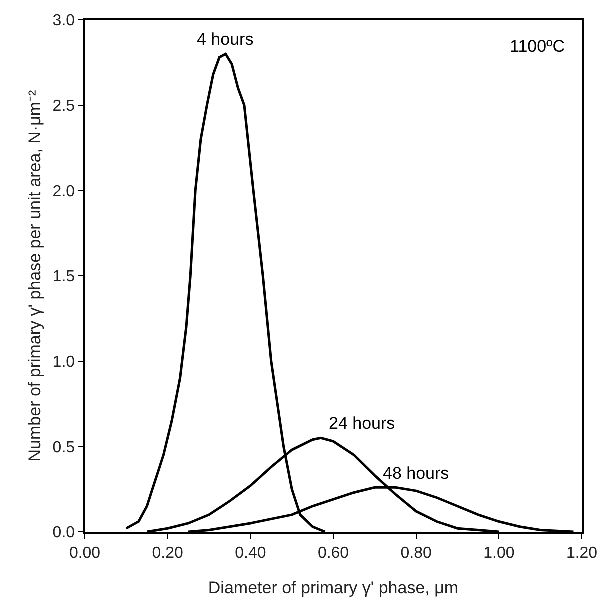  What do you see at coordinates (538, 46) in the screenshot?
I see `annotation: 1100ºC` at bounding box center [538, 46].